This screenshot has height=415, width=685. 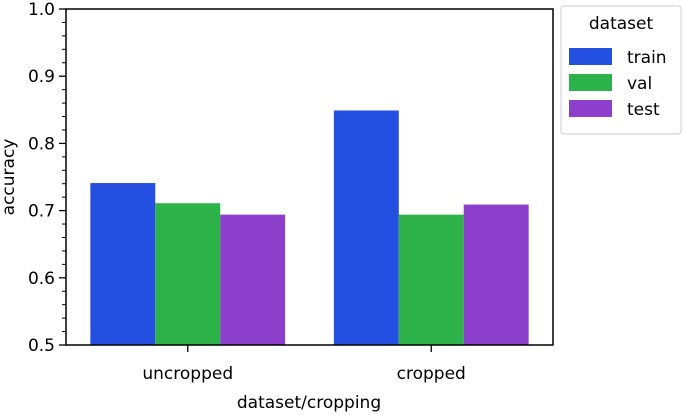 What do you see at coordinates (643, 110) in the screenshot?
I see `legend-label-test: test` at bounding box center [643, 110].